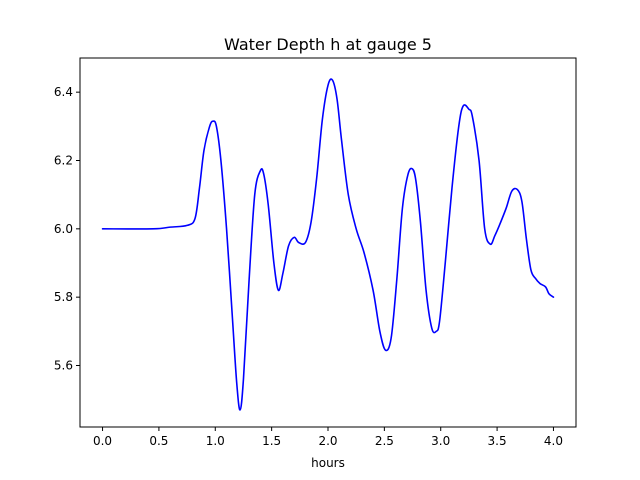  What do you see at coordinates (63, 229) in the screenshot?
I see `y-tick-label: 6.0` at bounding box center [63, 229].